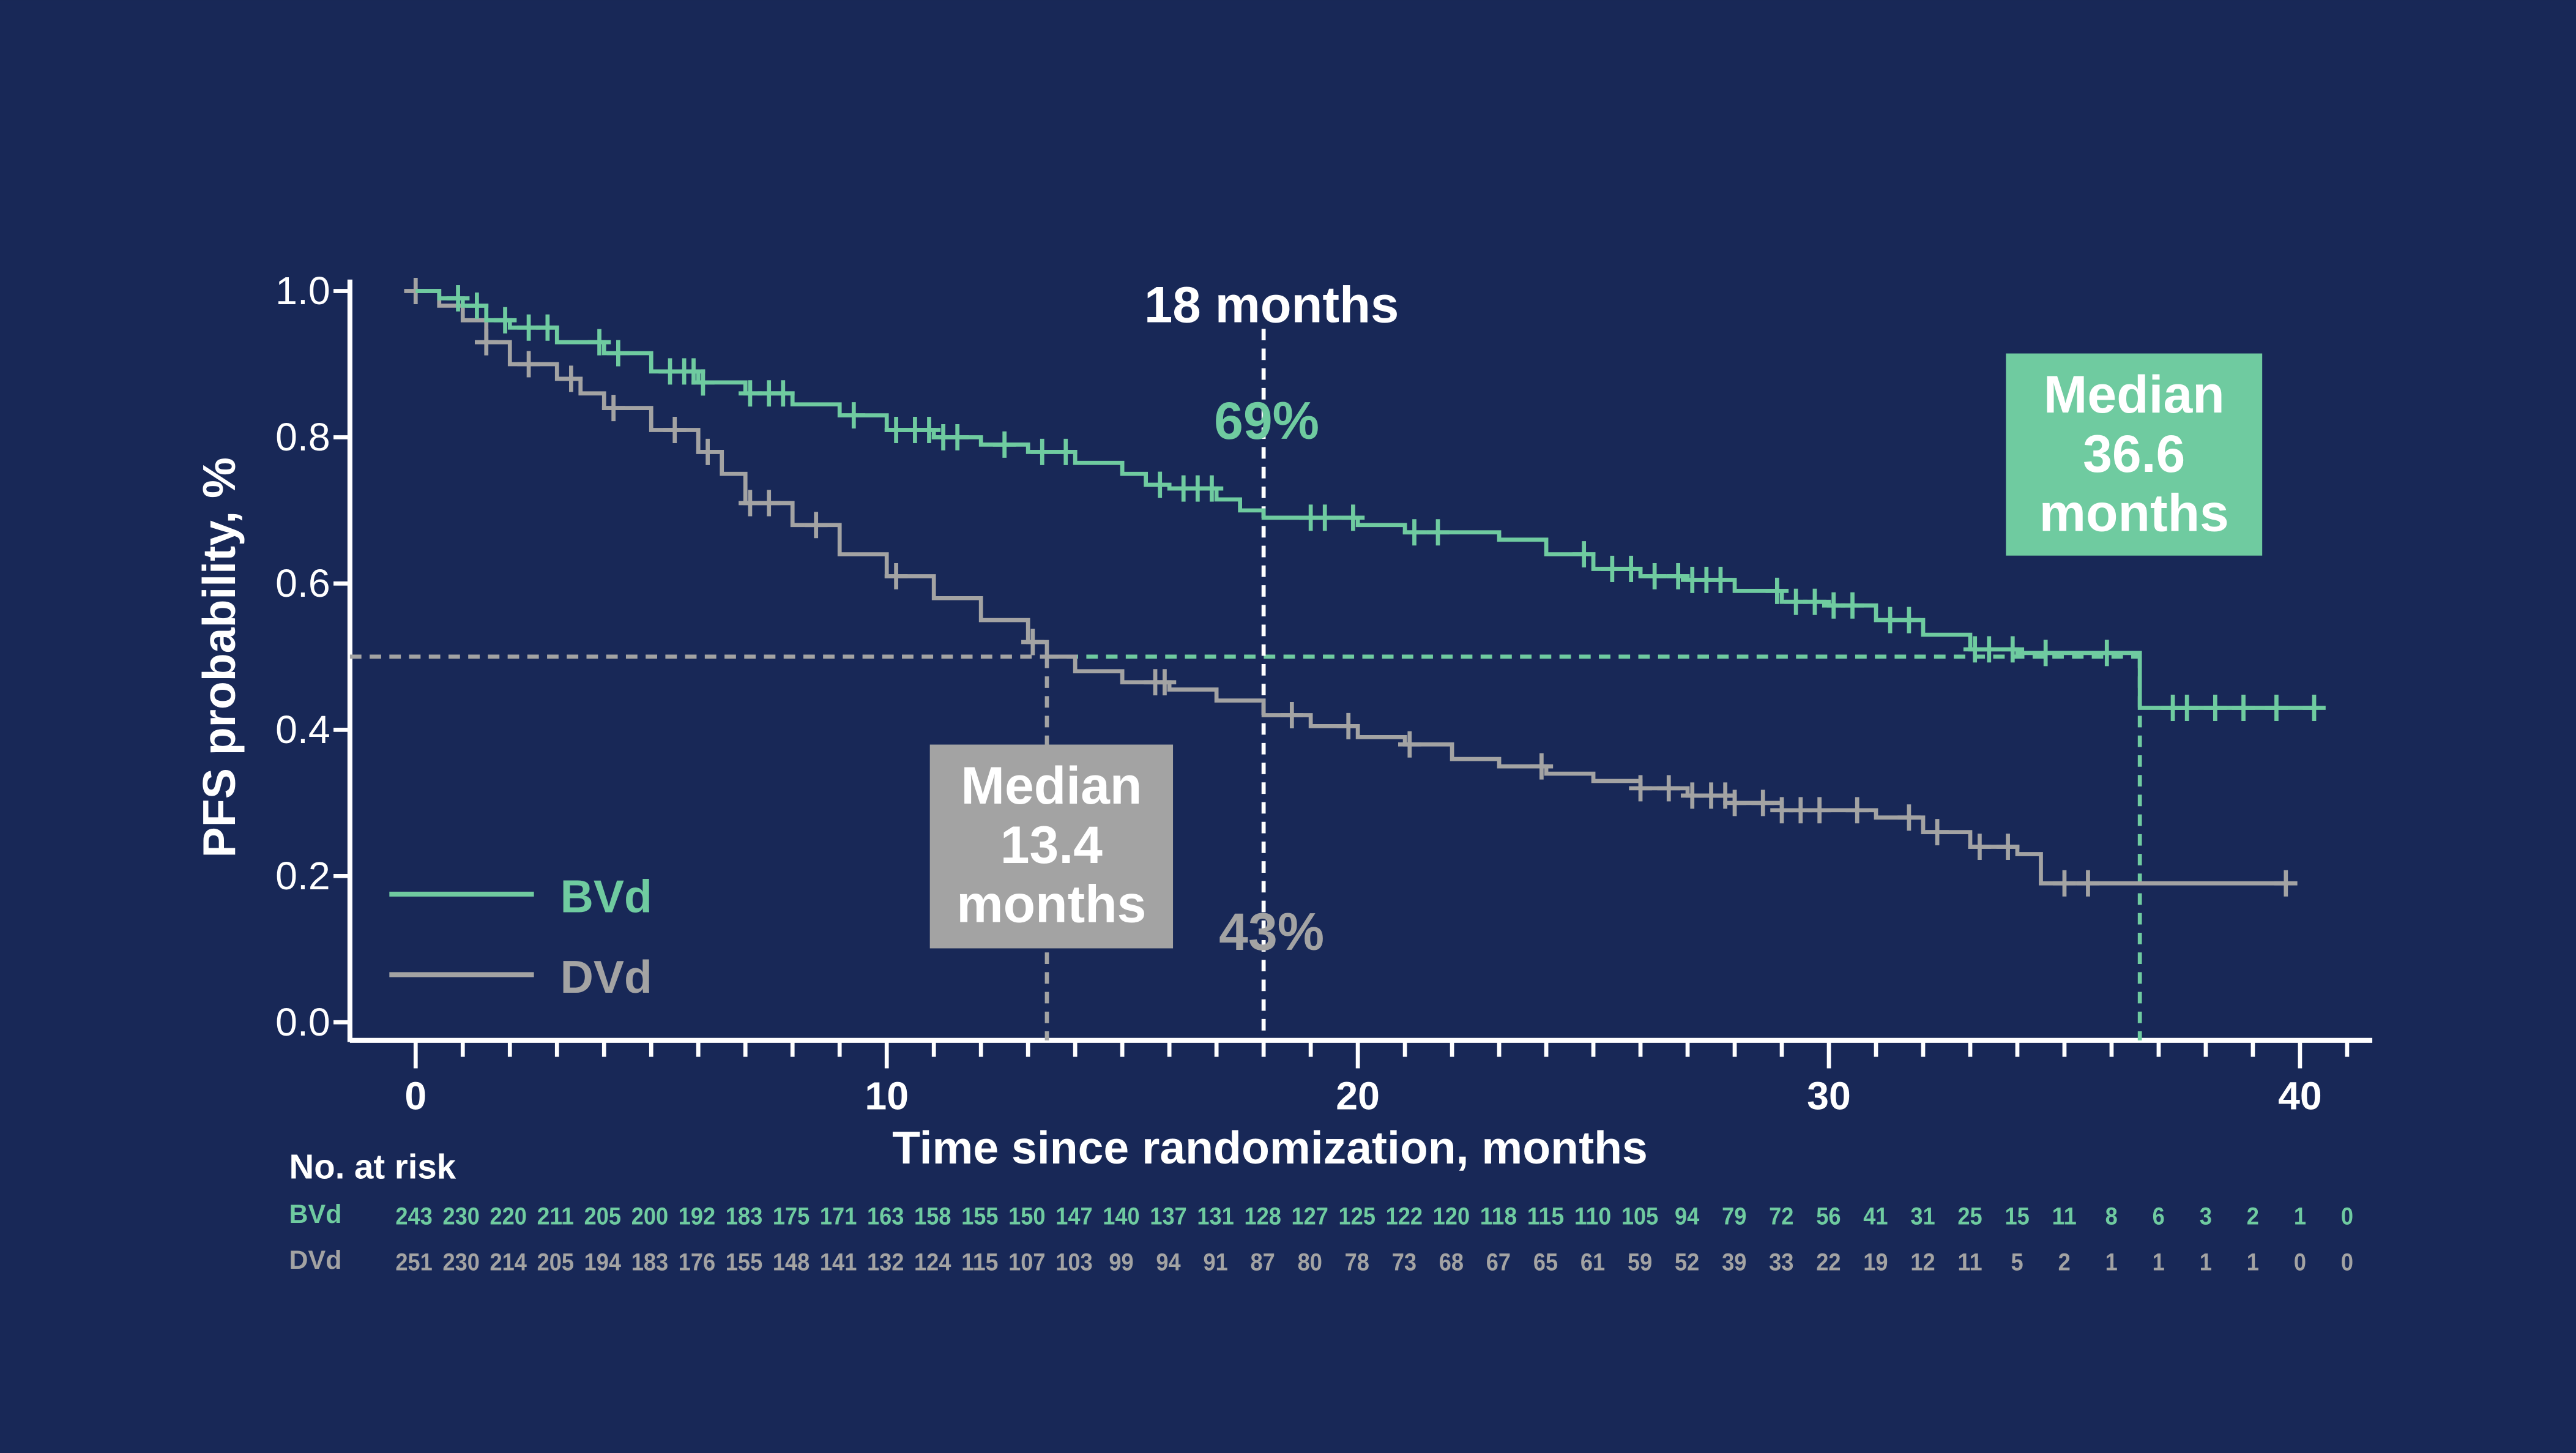 The image size is (2576, 1453). Describe the element at coordinates (1593, 1217) in the screenshot. I see `risk-value-bvd: 110` at that location.